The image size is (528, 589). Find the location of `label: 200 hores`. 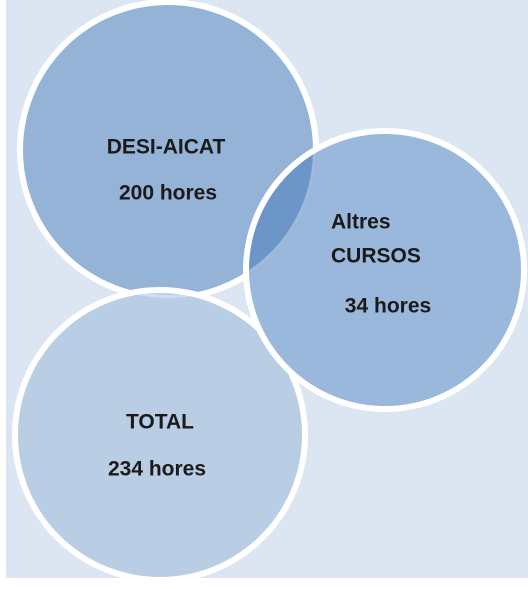

label: 200 hores is located at coordinates (168, 193).